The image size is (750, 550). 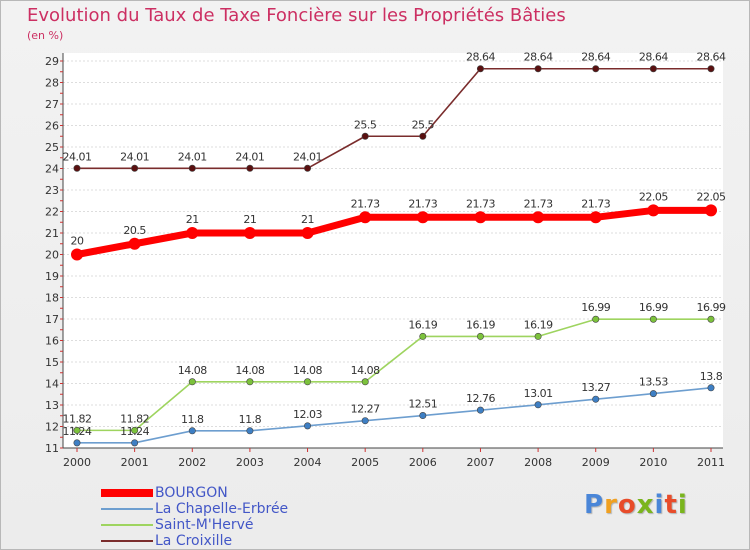 What do you see at coordinates (627, 505) in the screenshot?
I see `logo-letter: o` at bounding box center [627, 505].